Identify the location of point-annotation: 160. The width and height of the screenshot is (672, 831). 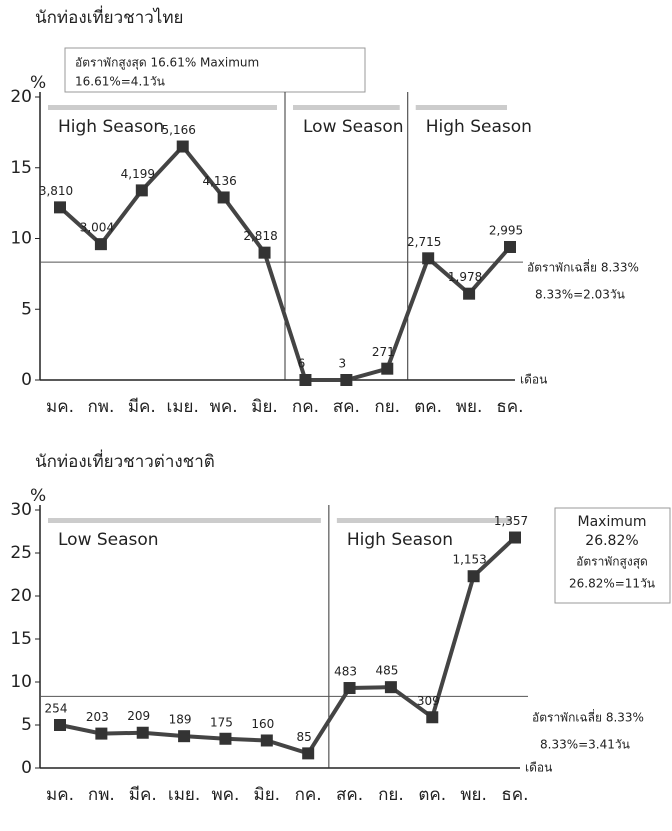
(262, 724).